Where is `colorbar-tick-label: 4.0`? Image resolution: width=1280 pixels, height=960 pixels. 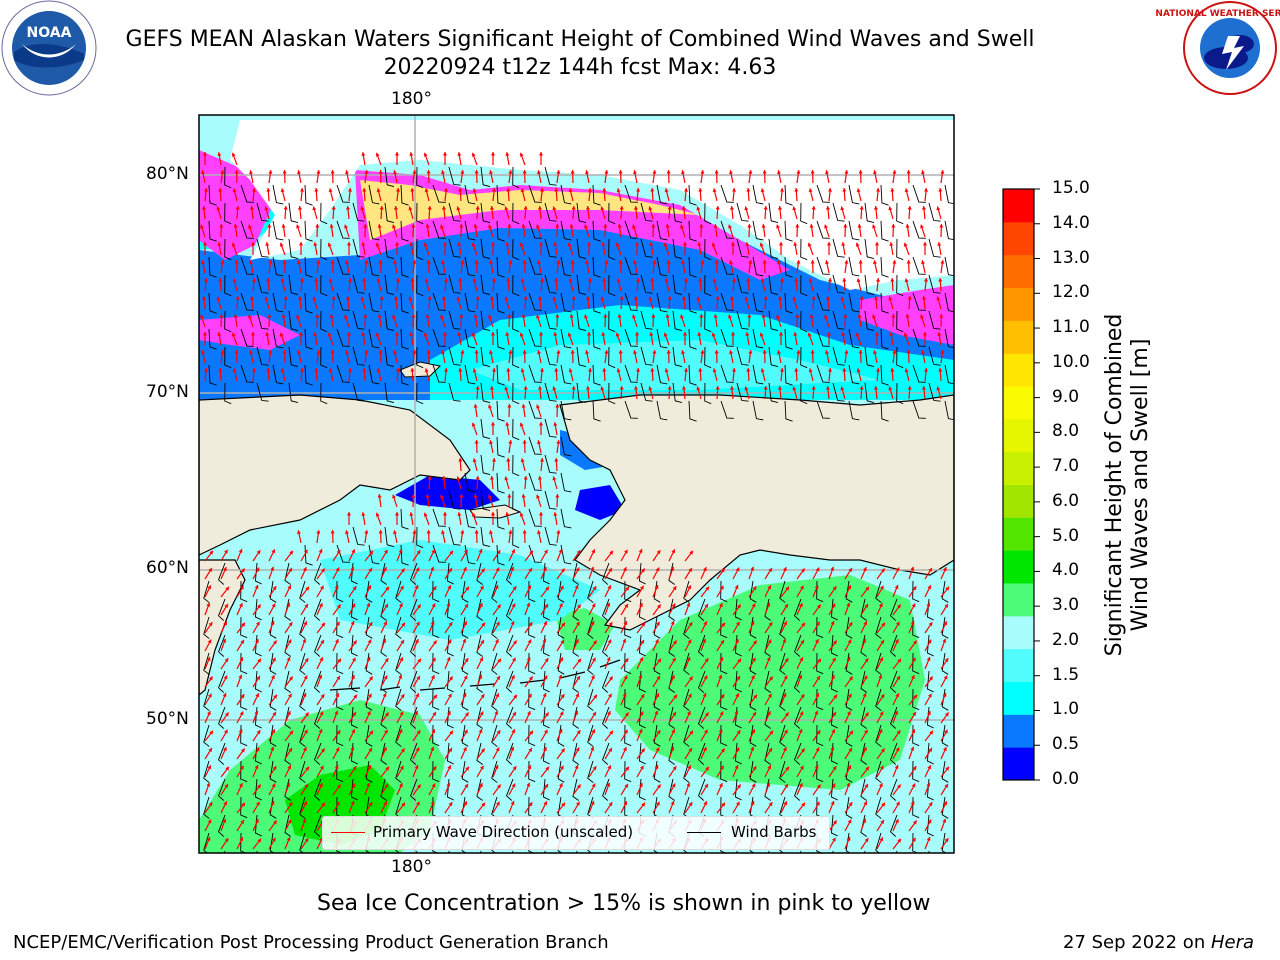 colorbar-tick-label: 4.0 is located at coordinates (1066, 570).